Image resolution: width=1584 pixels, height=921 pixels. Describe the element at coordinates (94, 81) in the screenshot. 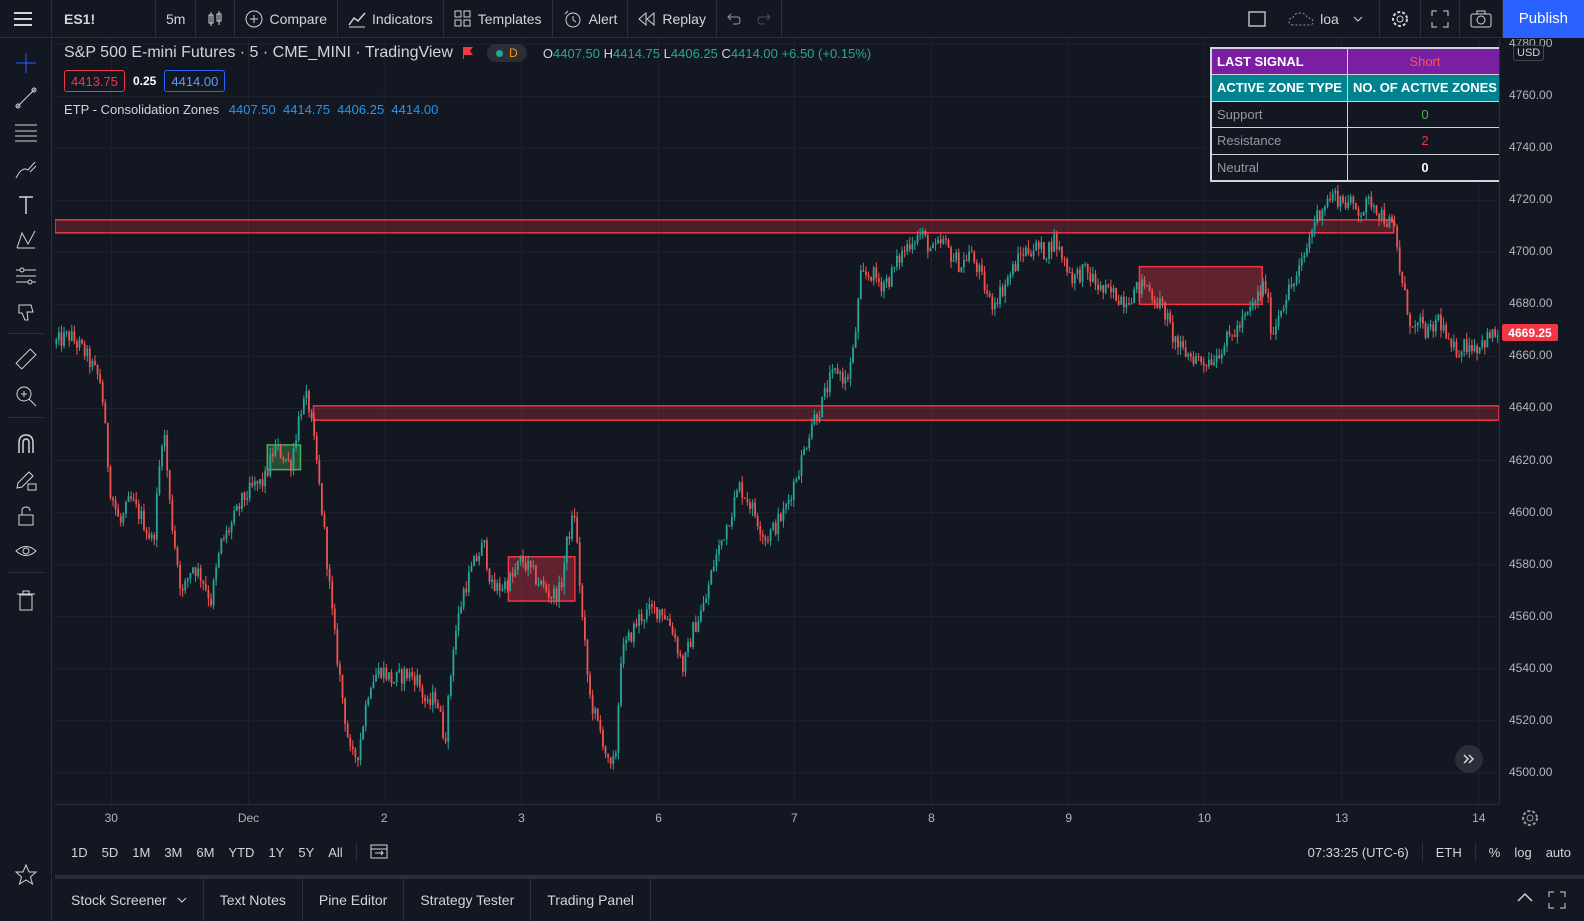

I see `sell-button: 4413.75` at that location.